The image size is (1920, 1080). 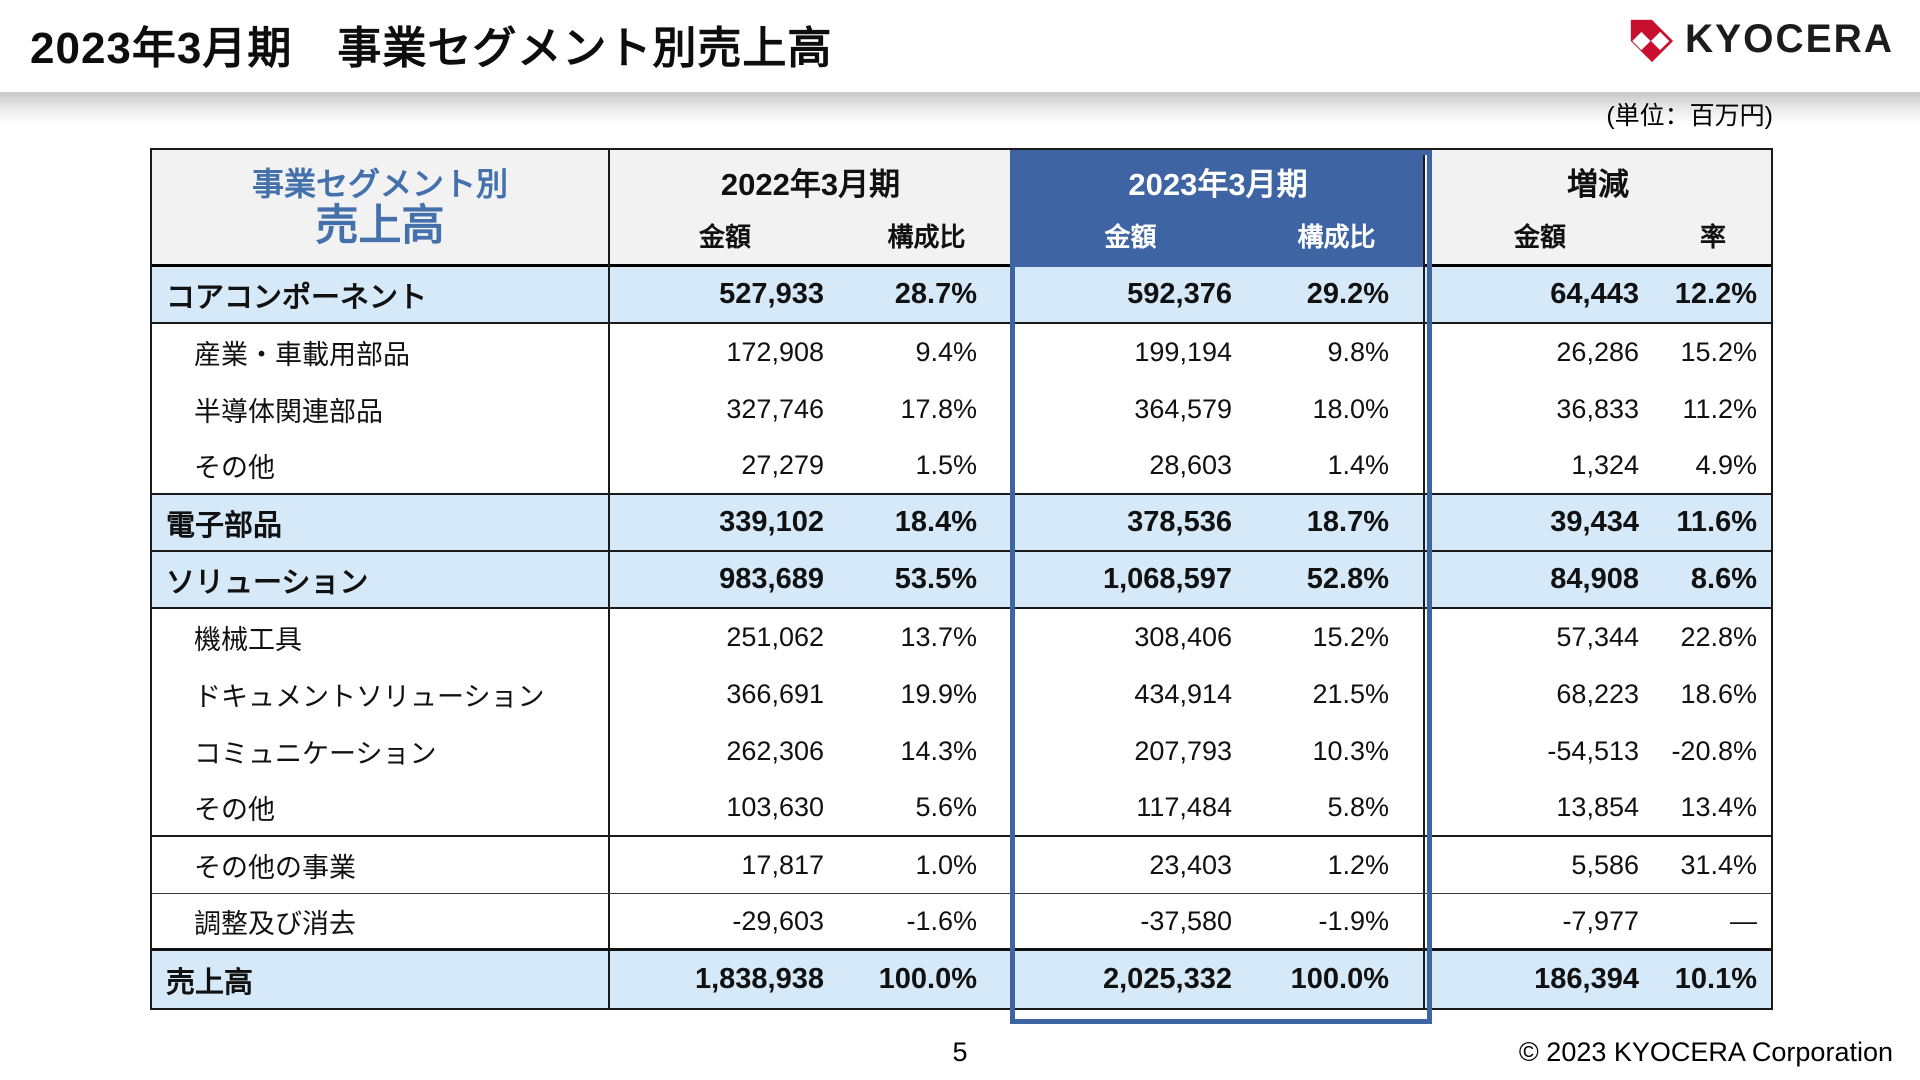 What do you see at coordinates (1179, 294) in the screenshot?
I see `fy2023-amount-cell: 592,376` at bounding box center [1179, 294].